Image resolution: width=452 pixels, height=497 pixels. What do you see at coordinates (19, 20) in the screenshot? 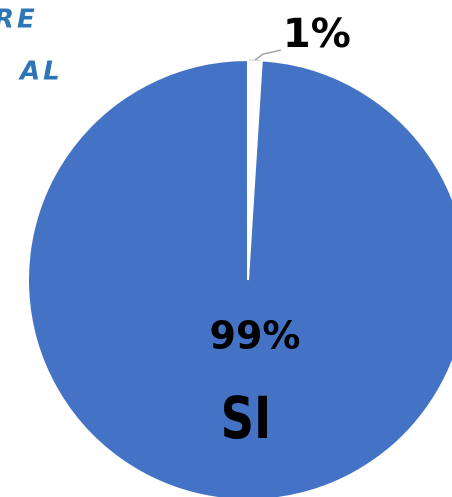
I see `annotation: RE` at bounding box center [19, 20].